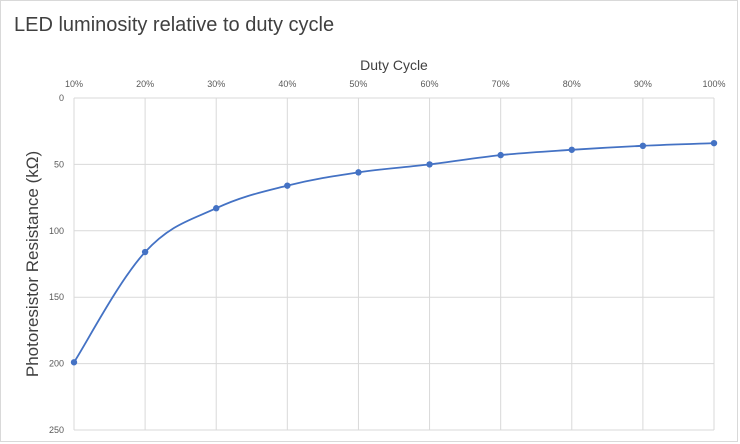 Image resolution: width=740 pixels, height=444 pixels. What do you see at coordinates (61, 98) in the screenshot?
I see `y-tick-label: 0` at bounding box center [61, 98].